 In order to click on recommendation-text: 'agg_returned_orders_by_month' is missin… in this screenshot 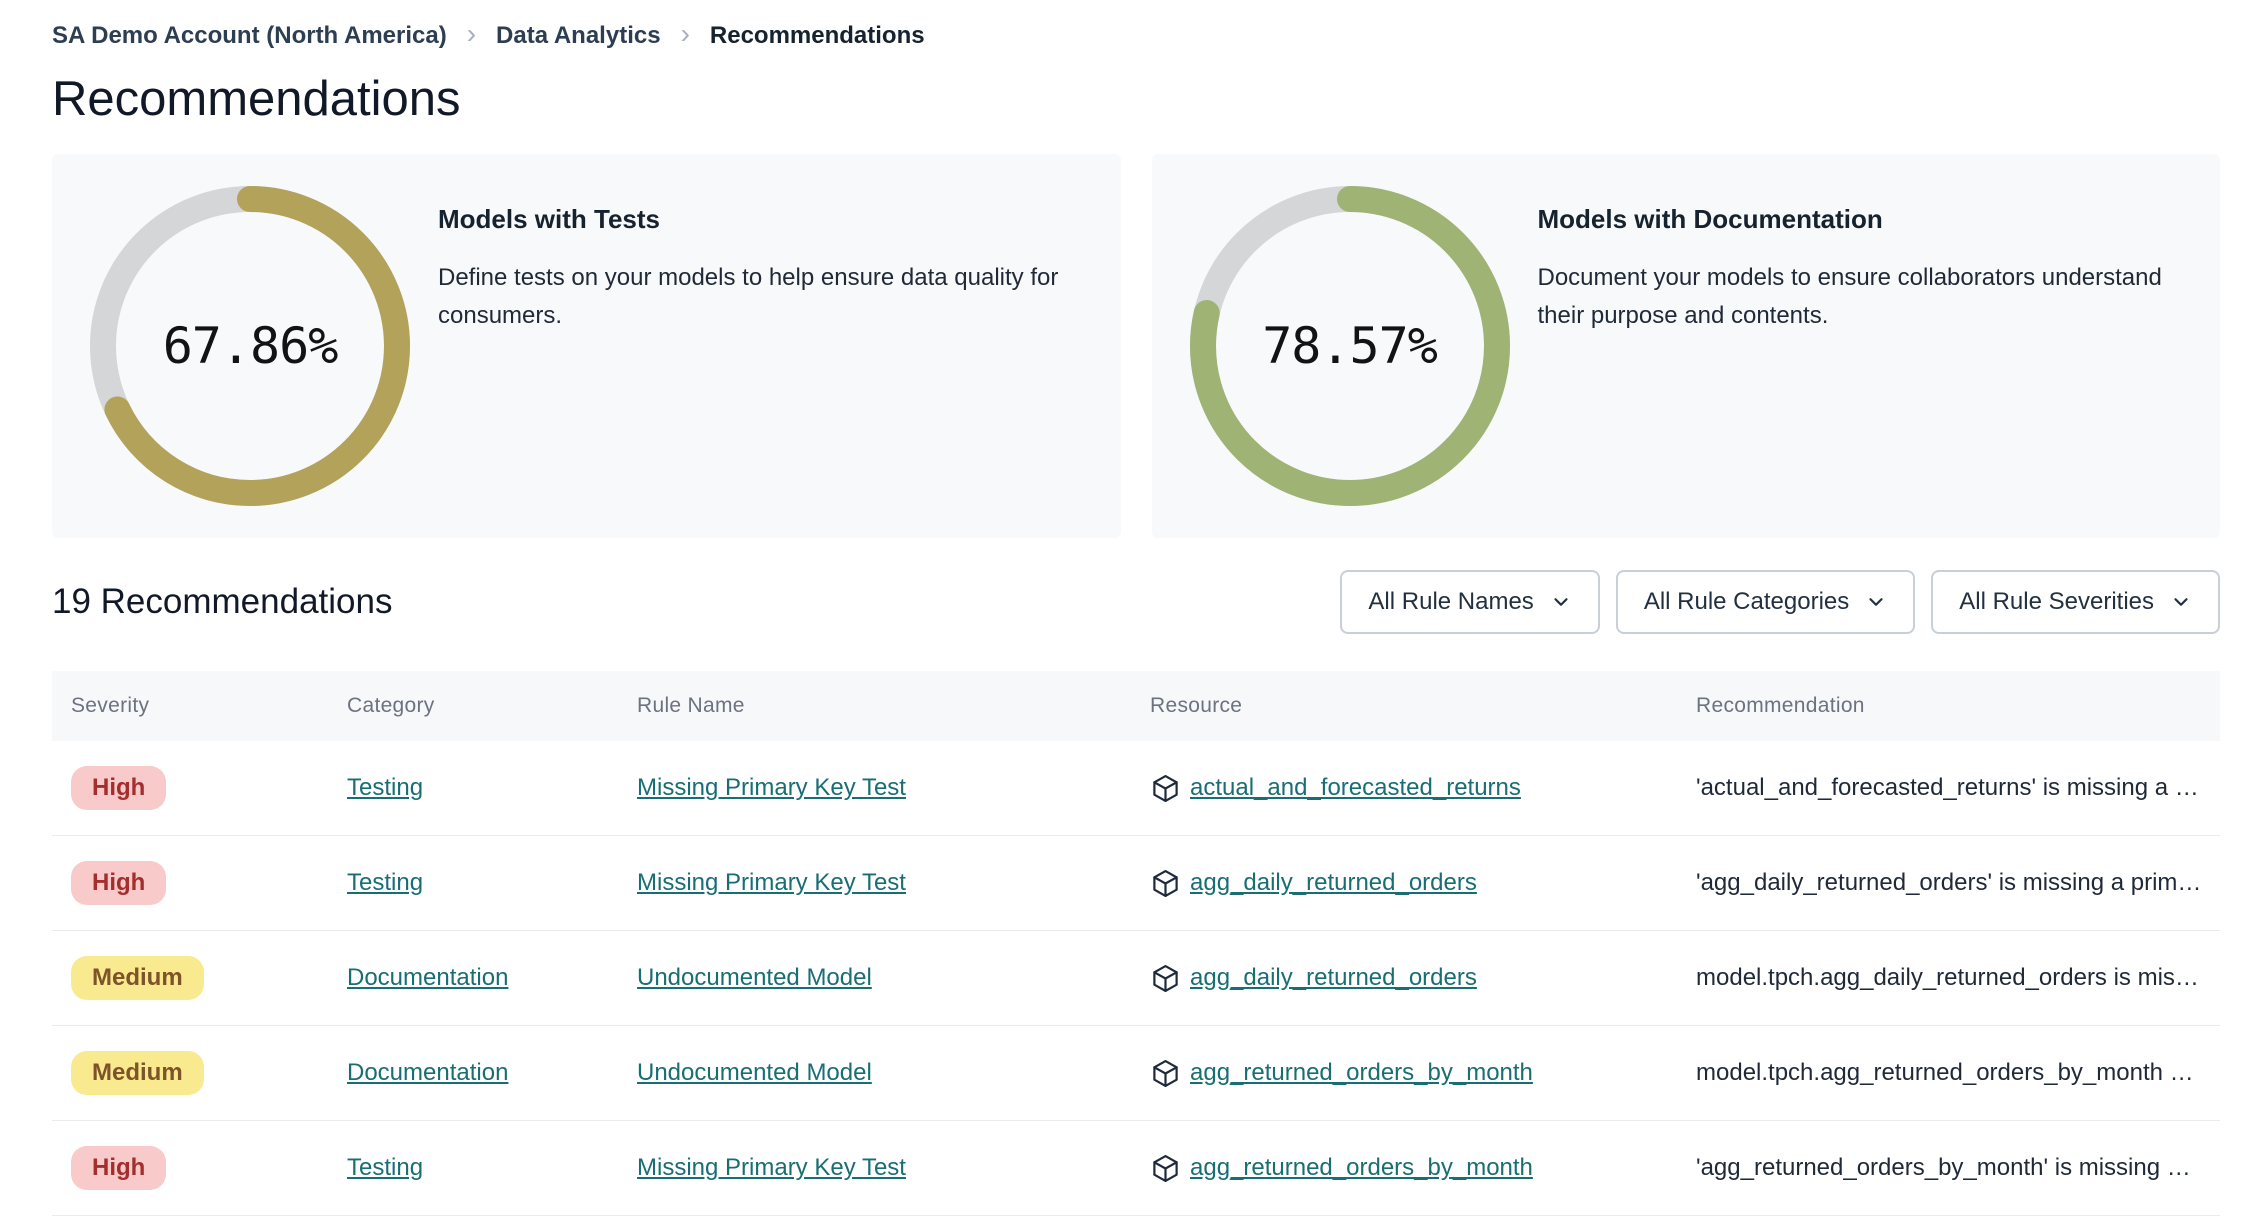, I will do `click(1943, 1167)`.